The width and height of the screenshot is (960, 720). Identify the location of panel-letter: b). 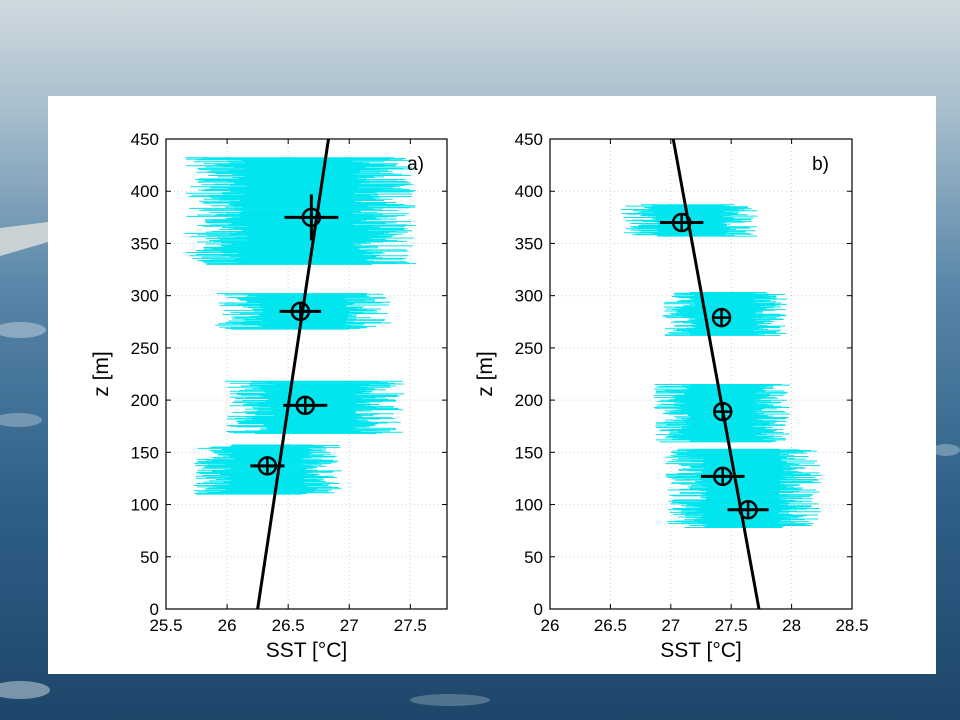
(820, 164).